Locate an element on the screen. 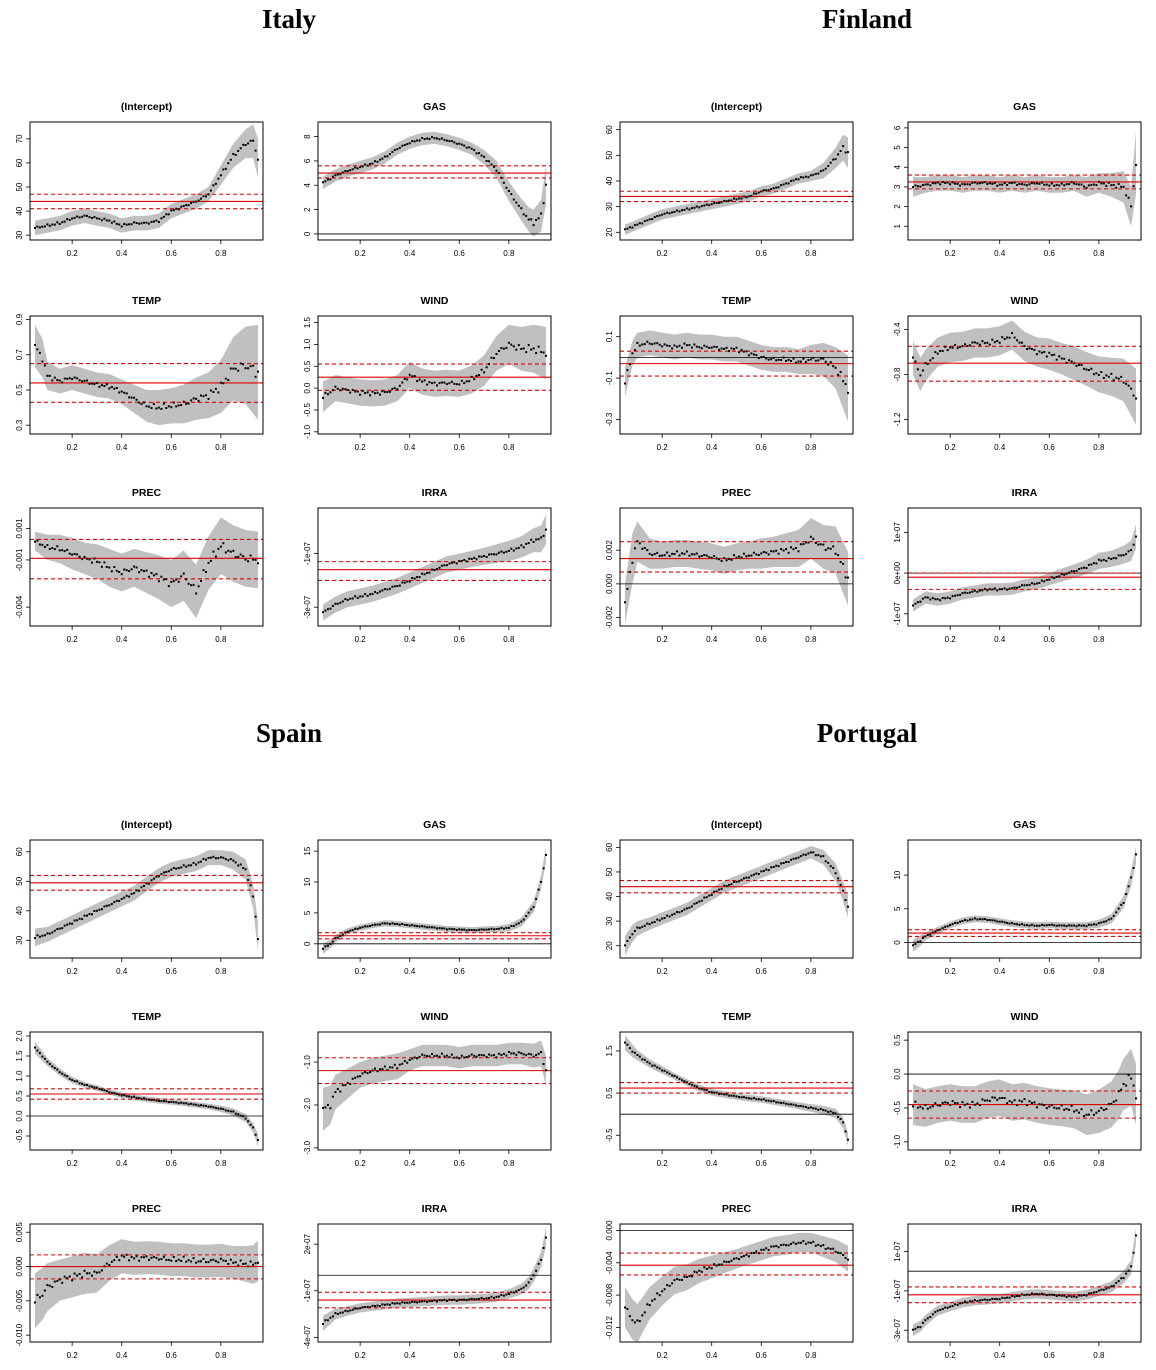 Image resolution: width=1156 pixels, height=1370 pixels. panel-title: IRRA is located at coordinates (1025, 493).